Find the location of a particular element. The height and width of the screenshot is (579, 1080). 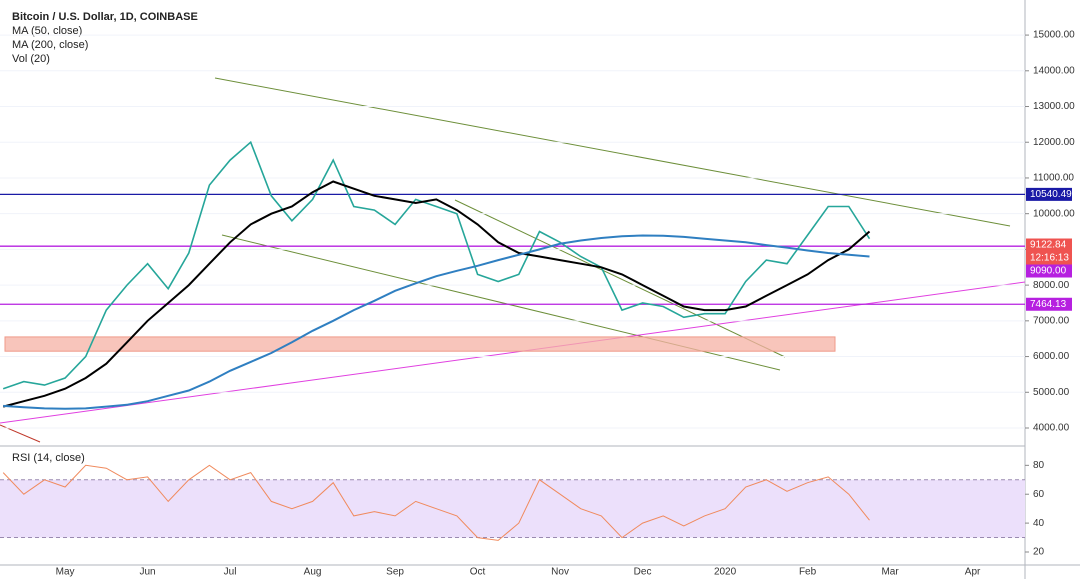

x-tick-label: Nov is located at coordinates (560, 572).